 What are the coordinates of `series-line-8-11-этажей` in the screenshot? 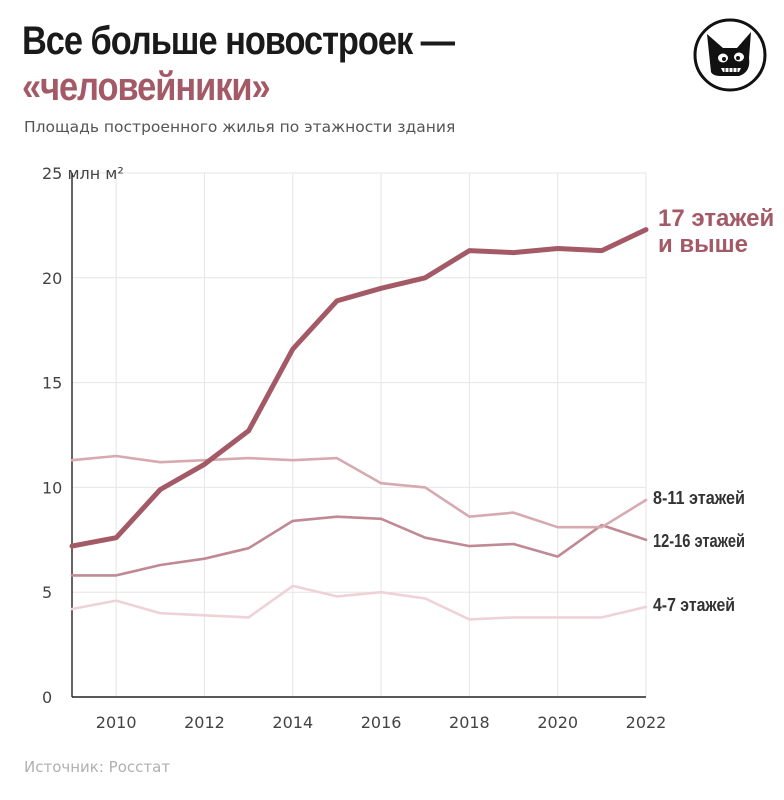 It's located at (359, 491).